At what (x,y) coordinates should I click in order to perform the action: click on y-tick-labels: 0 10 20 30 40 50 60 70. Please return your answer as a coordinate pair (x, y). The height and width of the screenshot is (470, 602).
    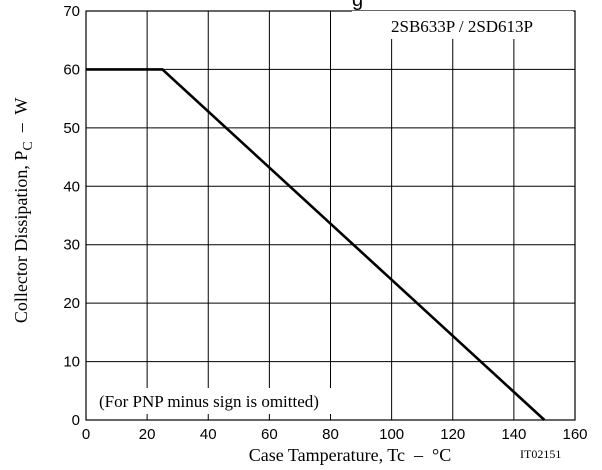
    Looking at the image, I should click on (71, 216).